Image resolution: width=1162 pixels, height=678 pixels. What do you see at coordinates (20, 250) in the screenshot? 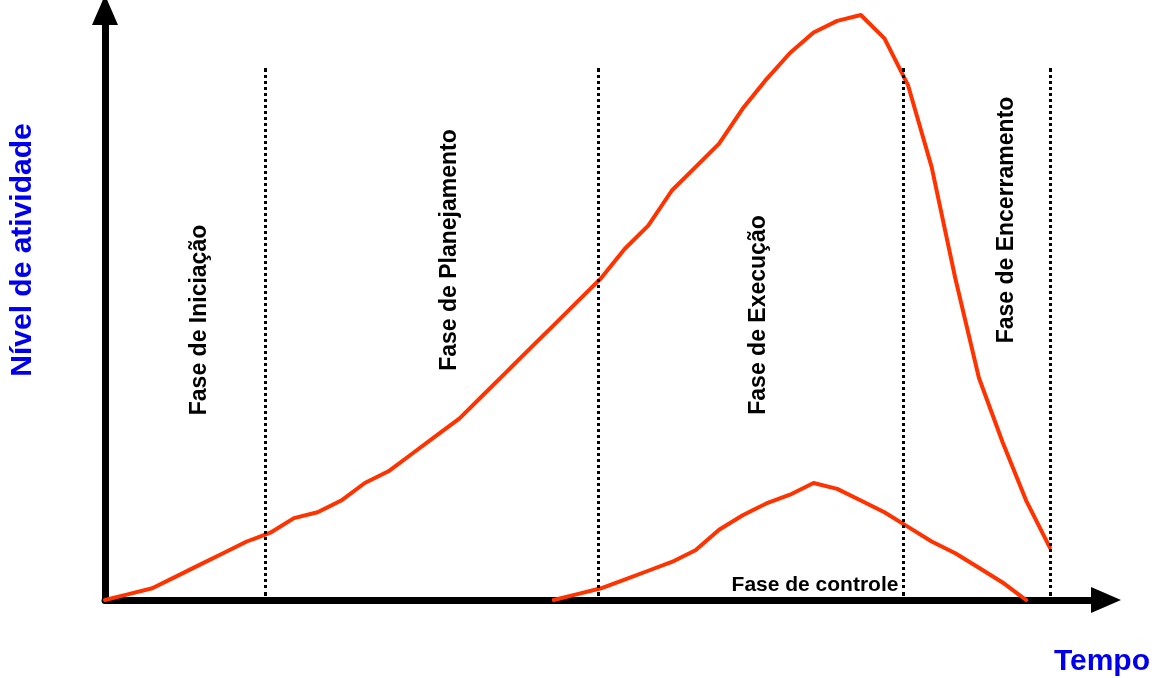
I see `y-axis-title: Nível de atividade` at bounding box center [20, 250].